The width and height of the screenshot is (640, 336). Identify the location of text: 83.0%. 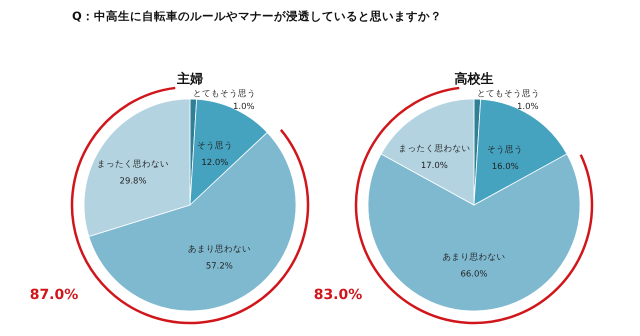
(338, 295).